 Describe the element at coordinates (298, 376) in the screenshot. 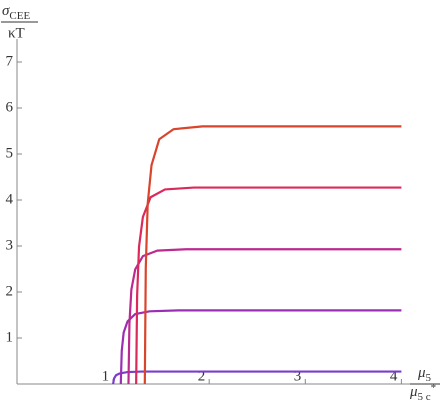

I see `x-tick-label: 3` at that location.